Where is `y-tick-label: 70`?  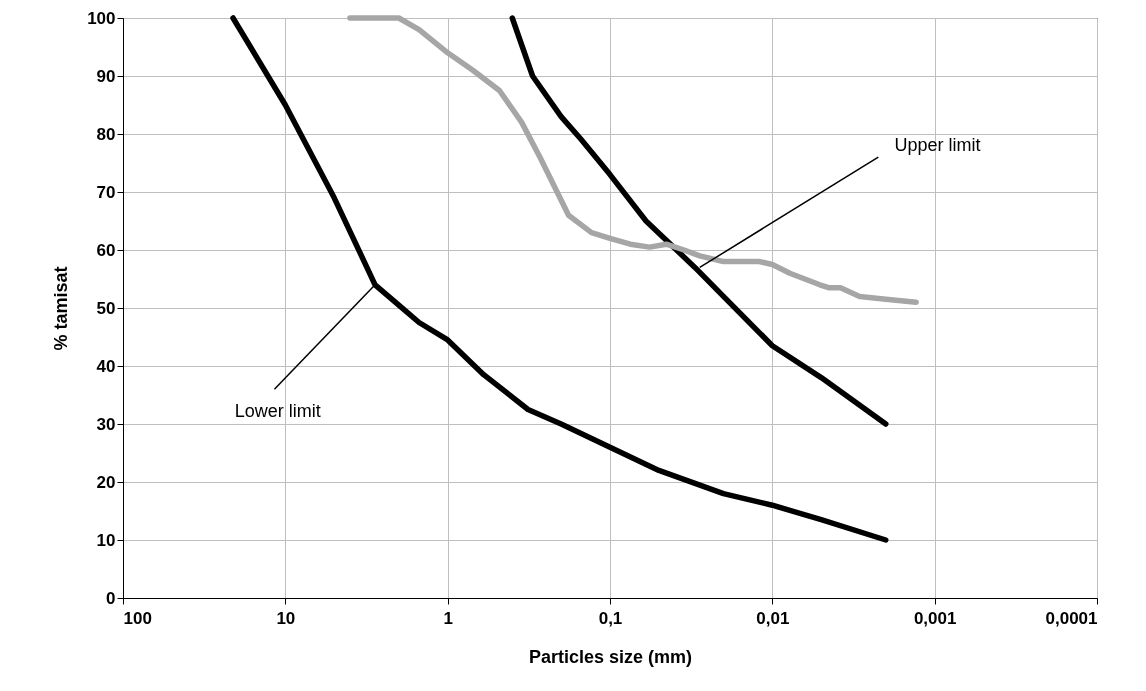 y-tick-label: 70 is located at coordinates (106, 192).